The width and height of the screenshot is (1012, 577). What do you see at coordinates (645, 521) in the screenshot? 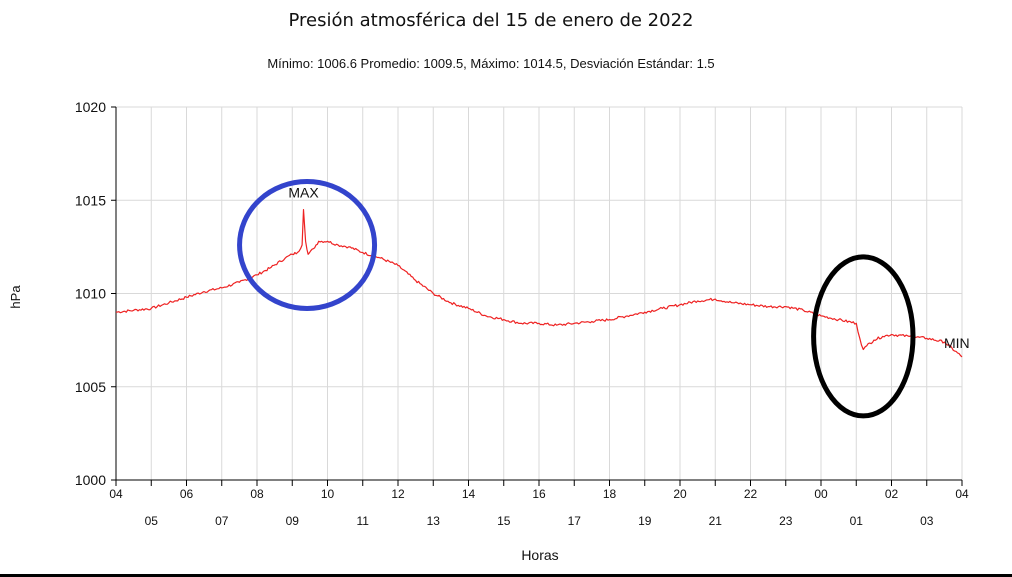
I see `x-tick-label: 19` at bounding box center [645, 521].